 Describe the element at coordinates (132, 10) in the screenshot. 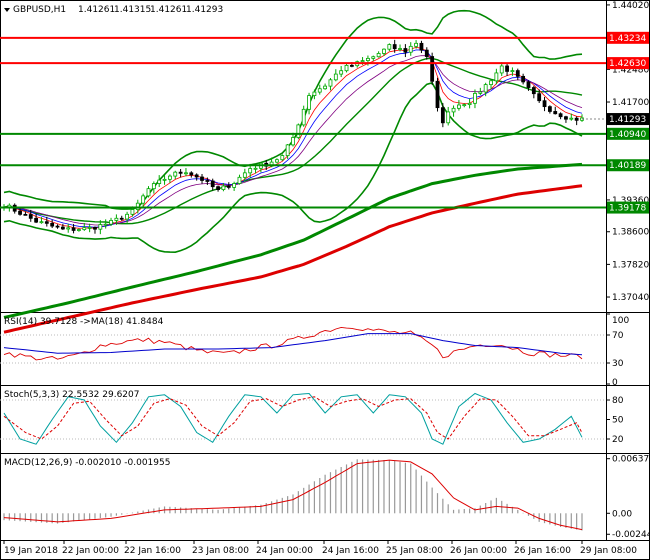

I see `ohlc-high: 1.41315` at that location.